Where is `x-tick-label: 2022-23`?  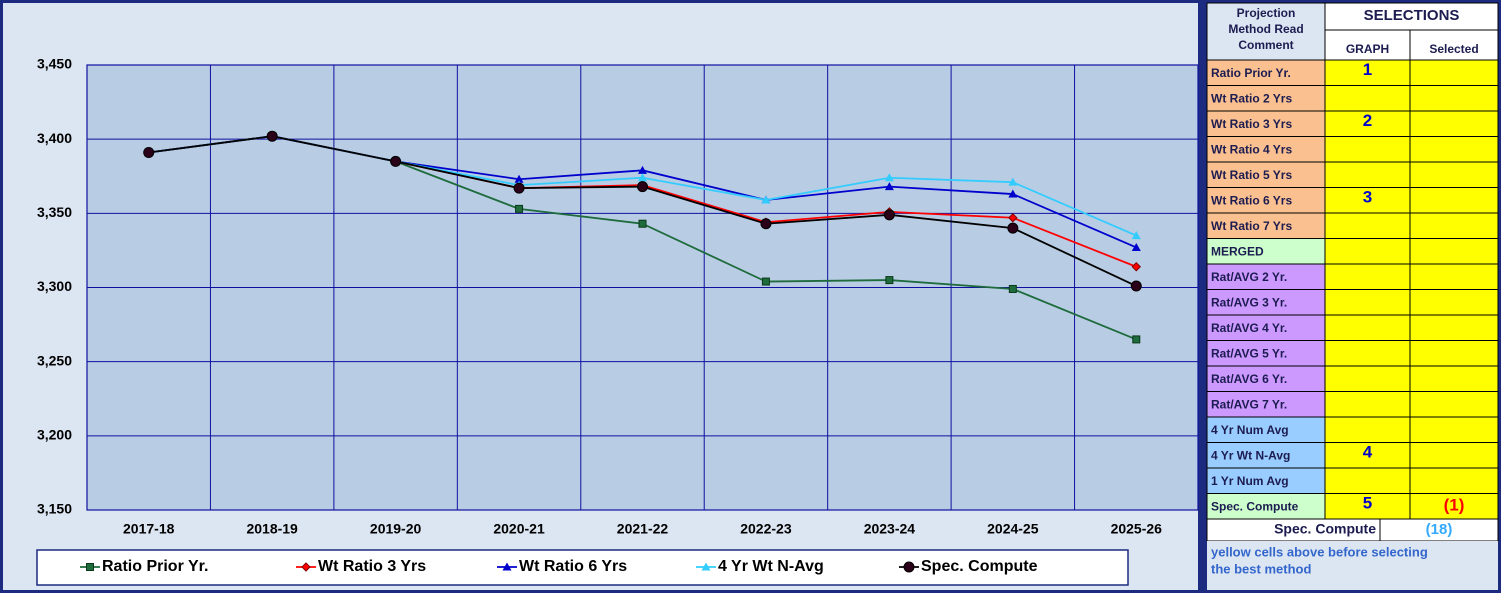 x-tick-label: 2022-23 is located at coordinates (766, 529).